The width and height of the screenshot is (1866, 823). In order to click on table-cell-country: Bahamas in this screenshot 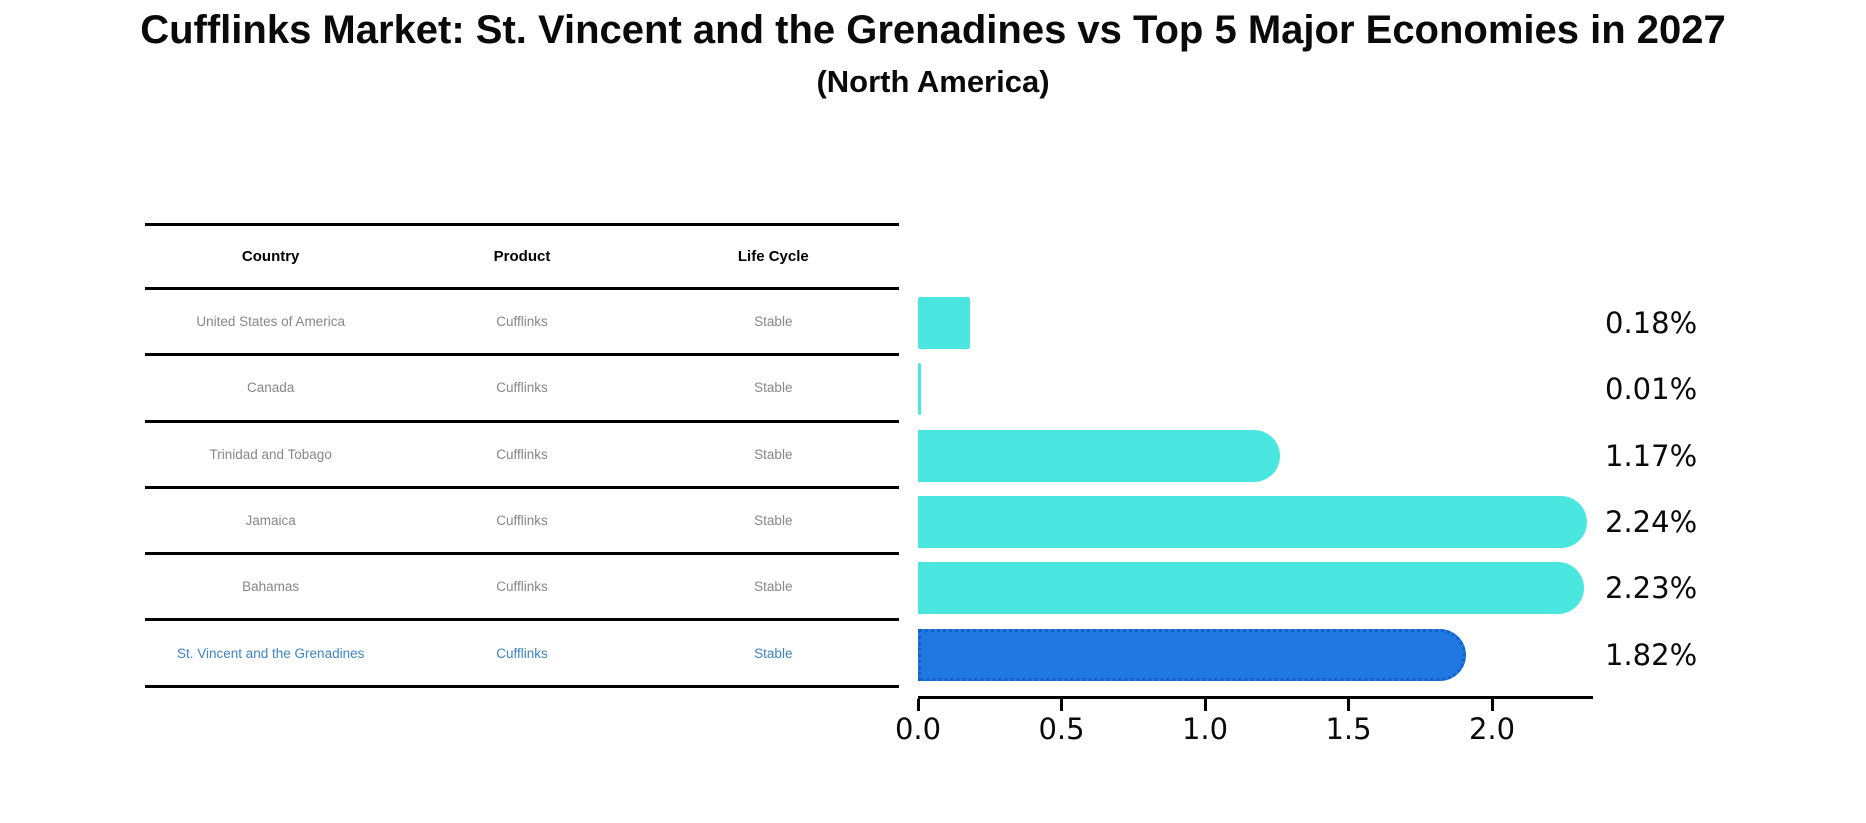, I will do `click(271, 587)`.